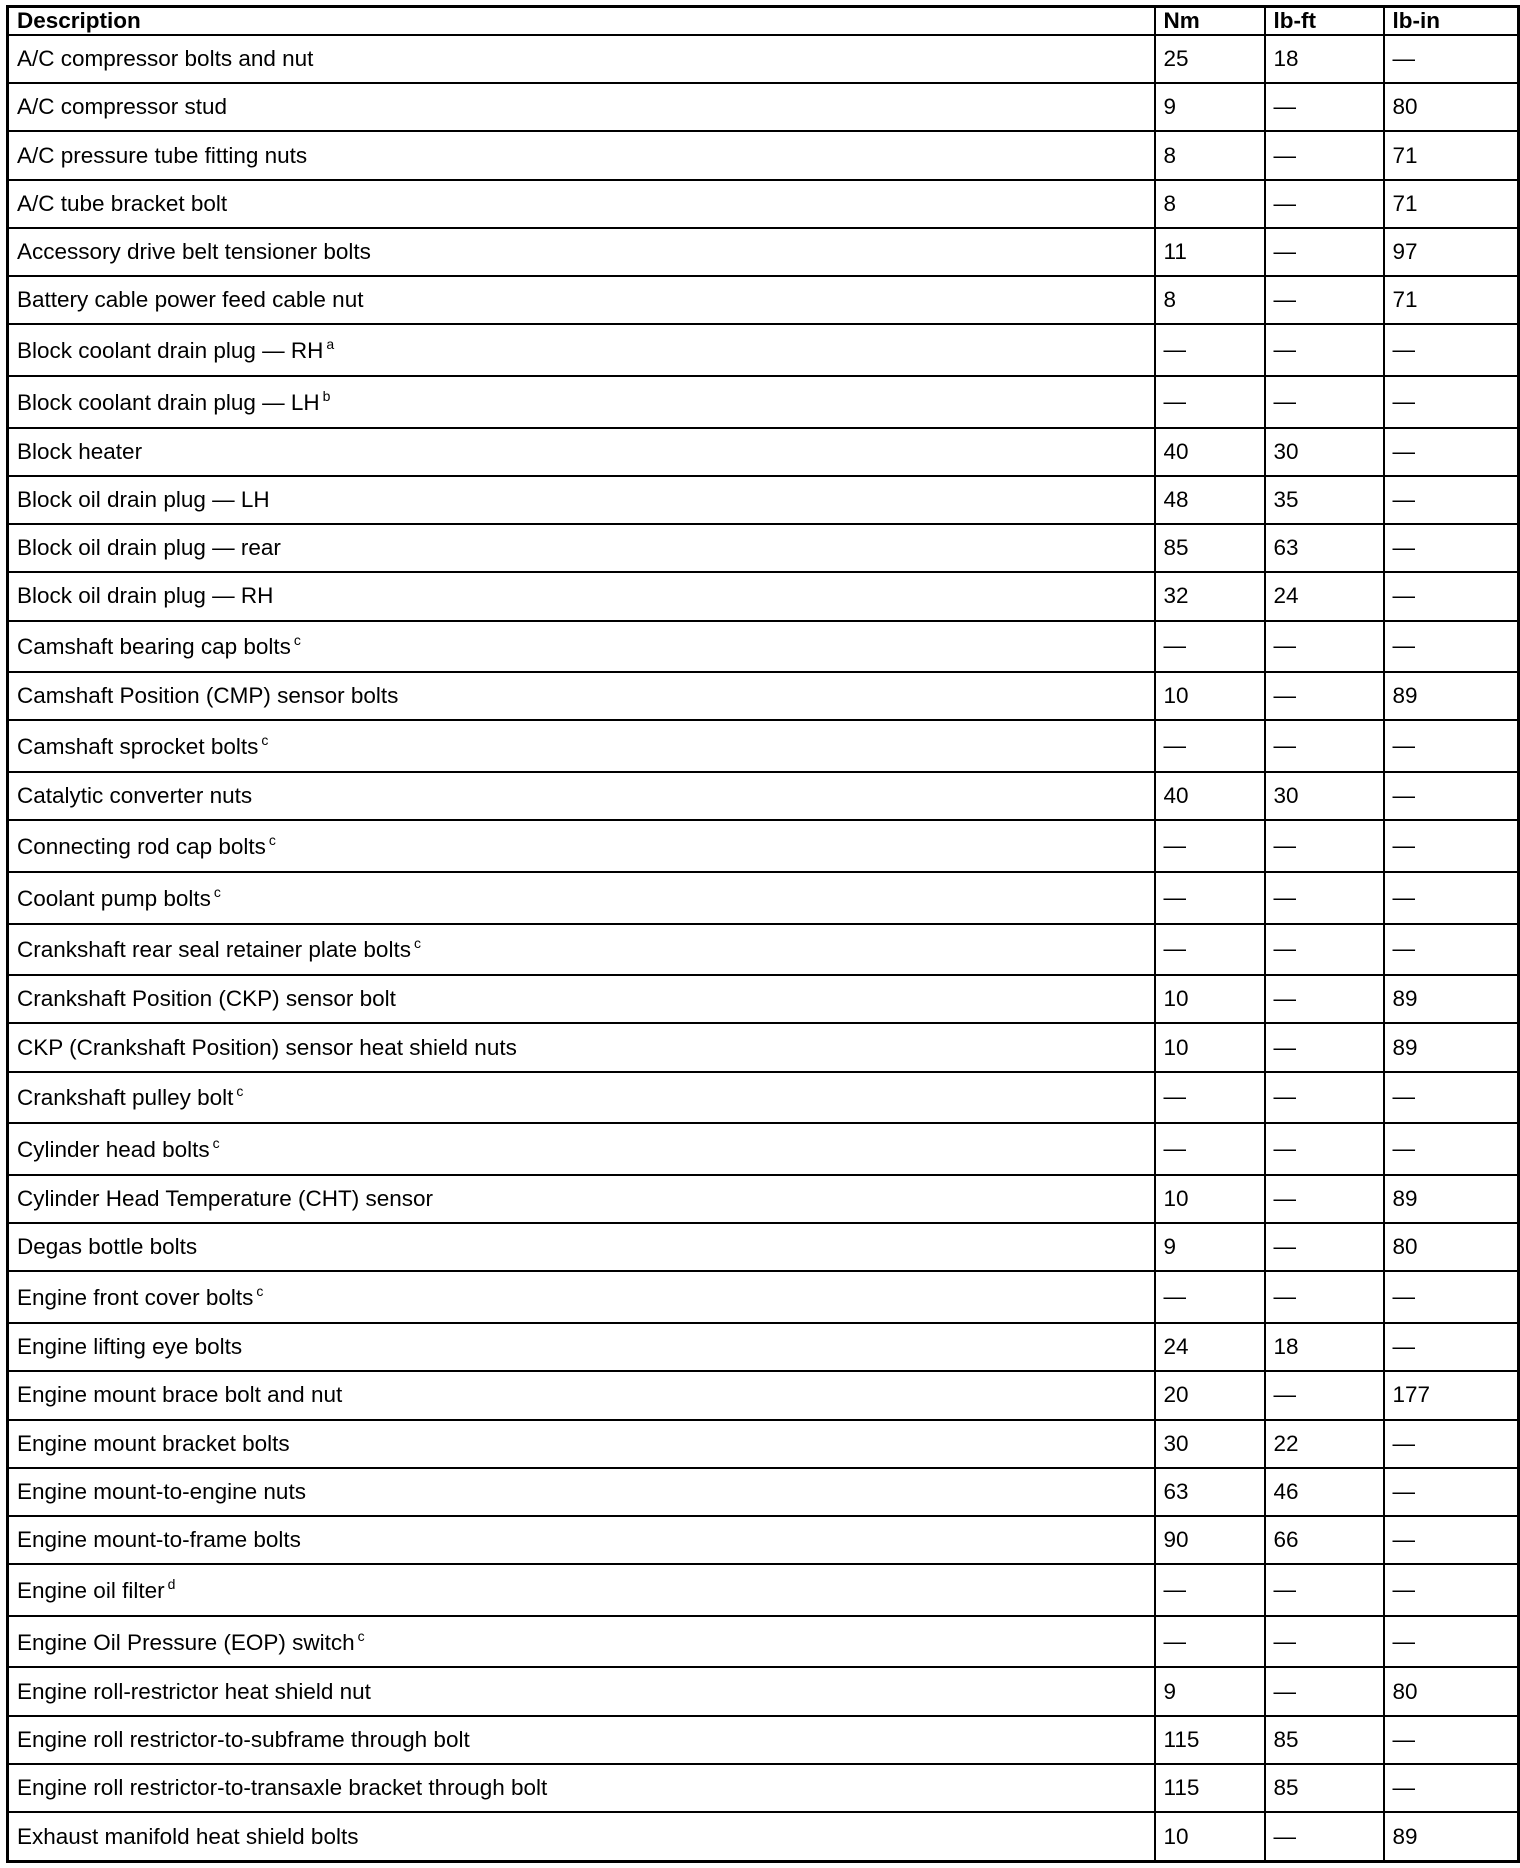  Describe the element at coordinates (1451, 1047) in the screenshot. I see `lb-in-cell: 89` at that location.